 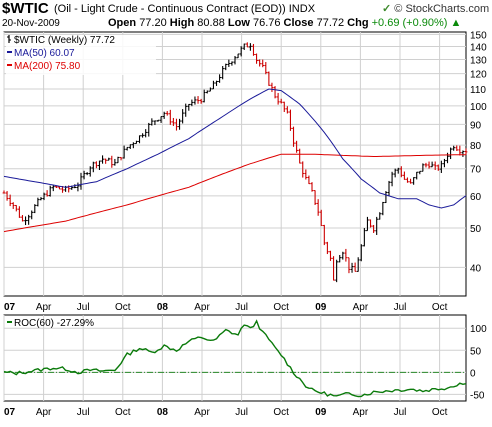 I want to click on roc-y-tick: 0, so click(x=473, y=373).